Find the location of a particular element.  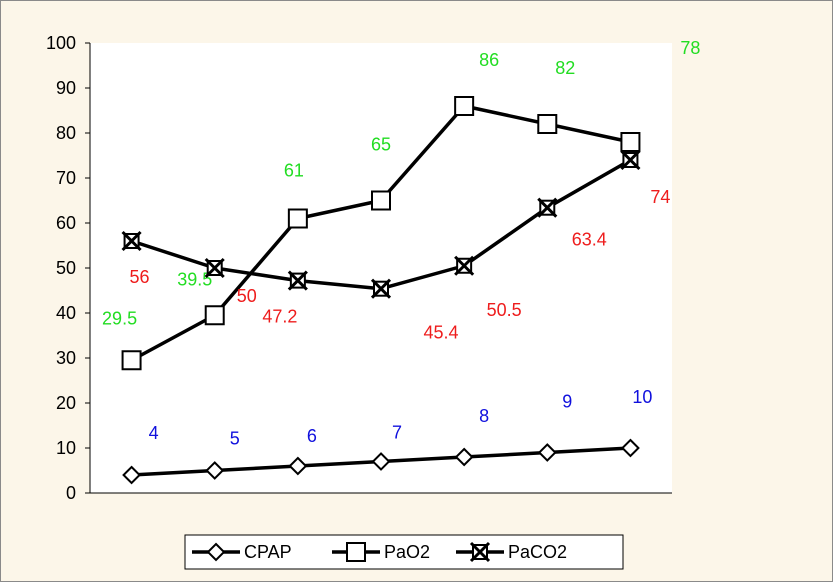

y-tick-label: 30 is located at coordinates (66, 358).